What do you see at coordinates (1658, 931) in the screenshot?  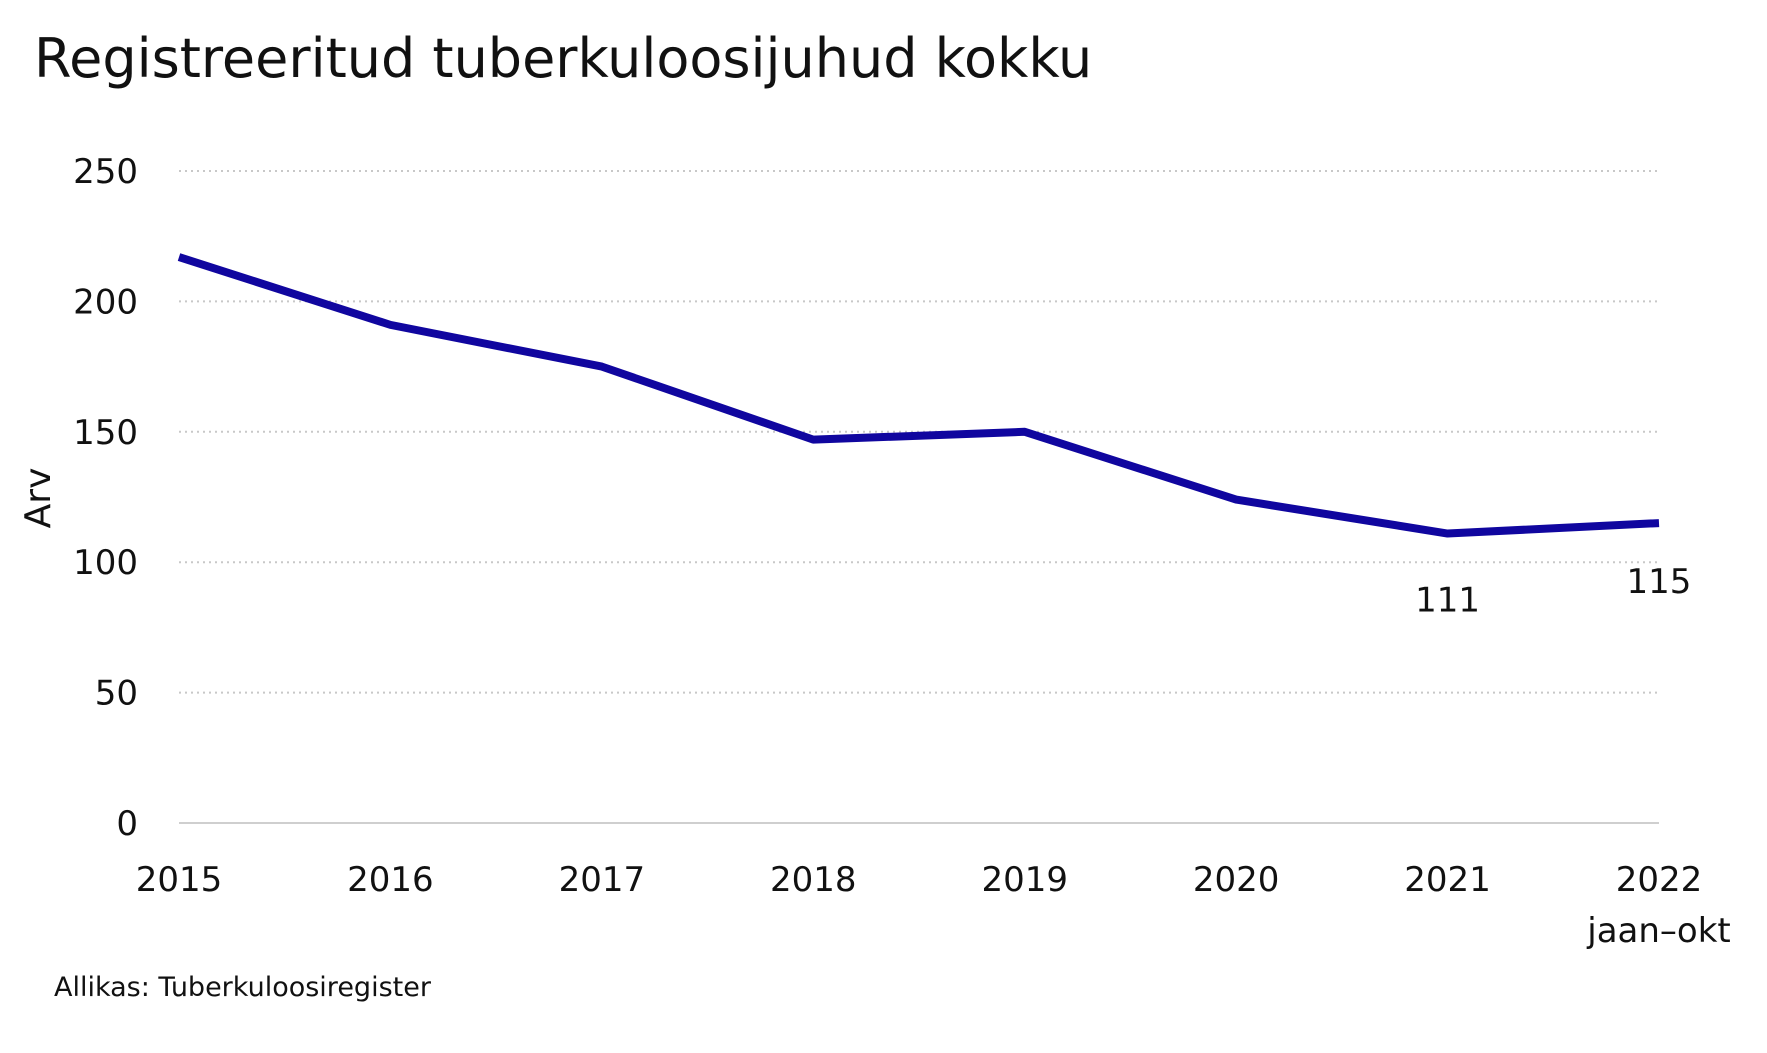 I see `x-tick-sublabel: jaan–okt` at bounding box center [1658, 931].